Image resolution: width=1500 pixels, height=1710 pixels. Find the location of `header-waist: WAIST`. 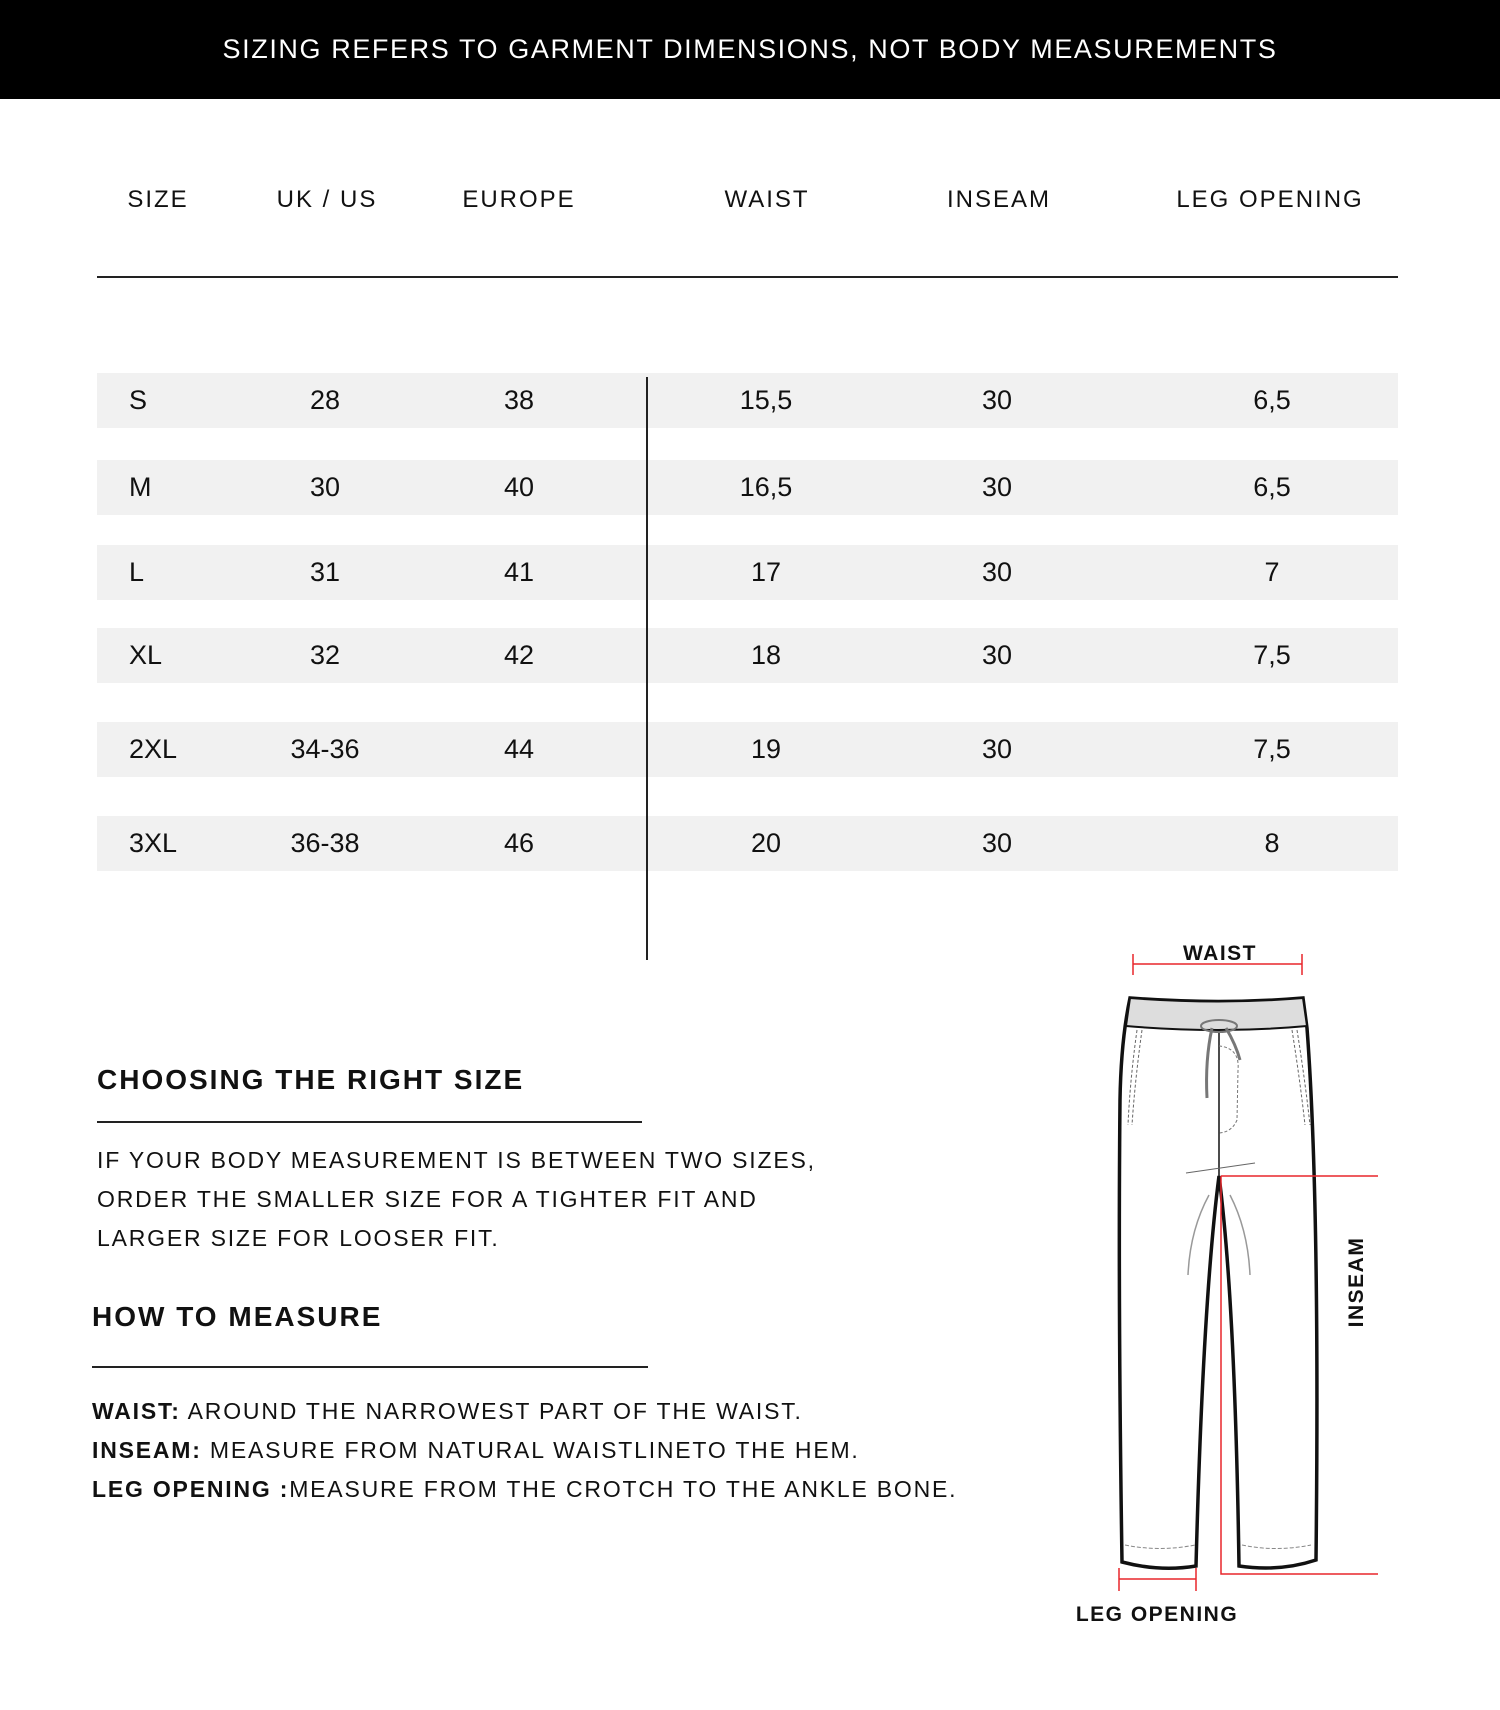

header-waist: WAIST is located at coordinates (767, 199).